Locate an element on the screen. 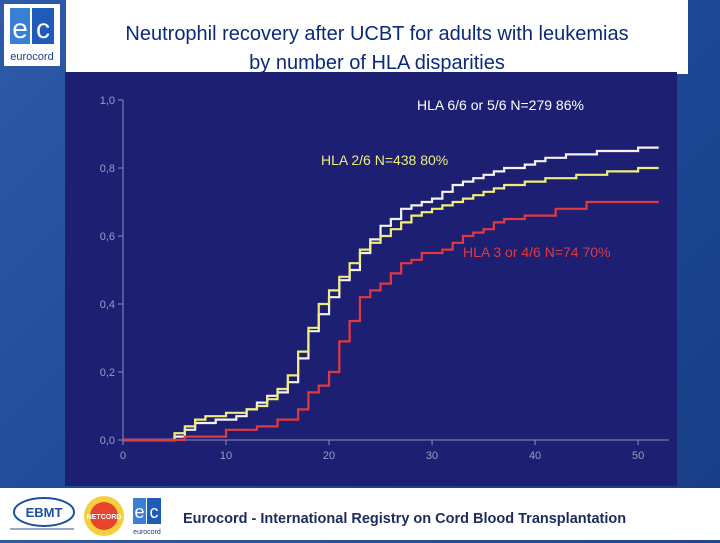 The width and height of the screenshot is (720, 543). x-tick-label: 50 is located at coordinates (638, 456).